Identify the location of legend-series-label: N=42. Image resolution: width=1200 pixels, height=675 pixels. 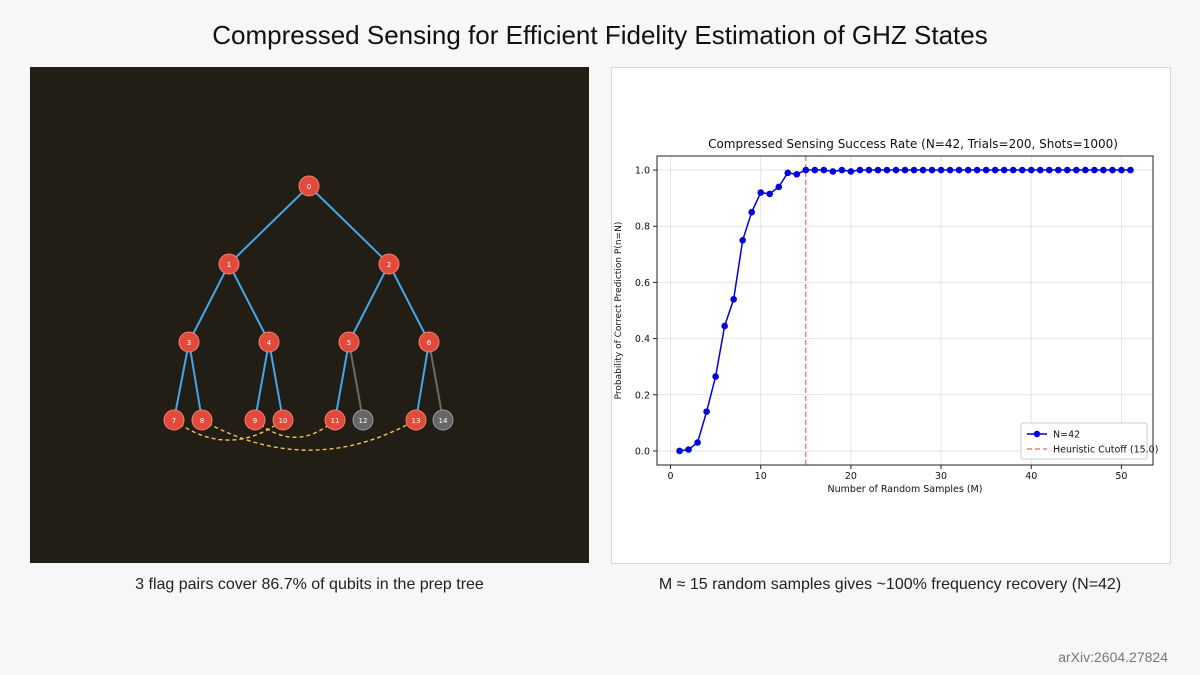
(1066, 435).